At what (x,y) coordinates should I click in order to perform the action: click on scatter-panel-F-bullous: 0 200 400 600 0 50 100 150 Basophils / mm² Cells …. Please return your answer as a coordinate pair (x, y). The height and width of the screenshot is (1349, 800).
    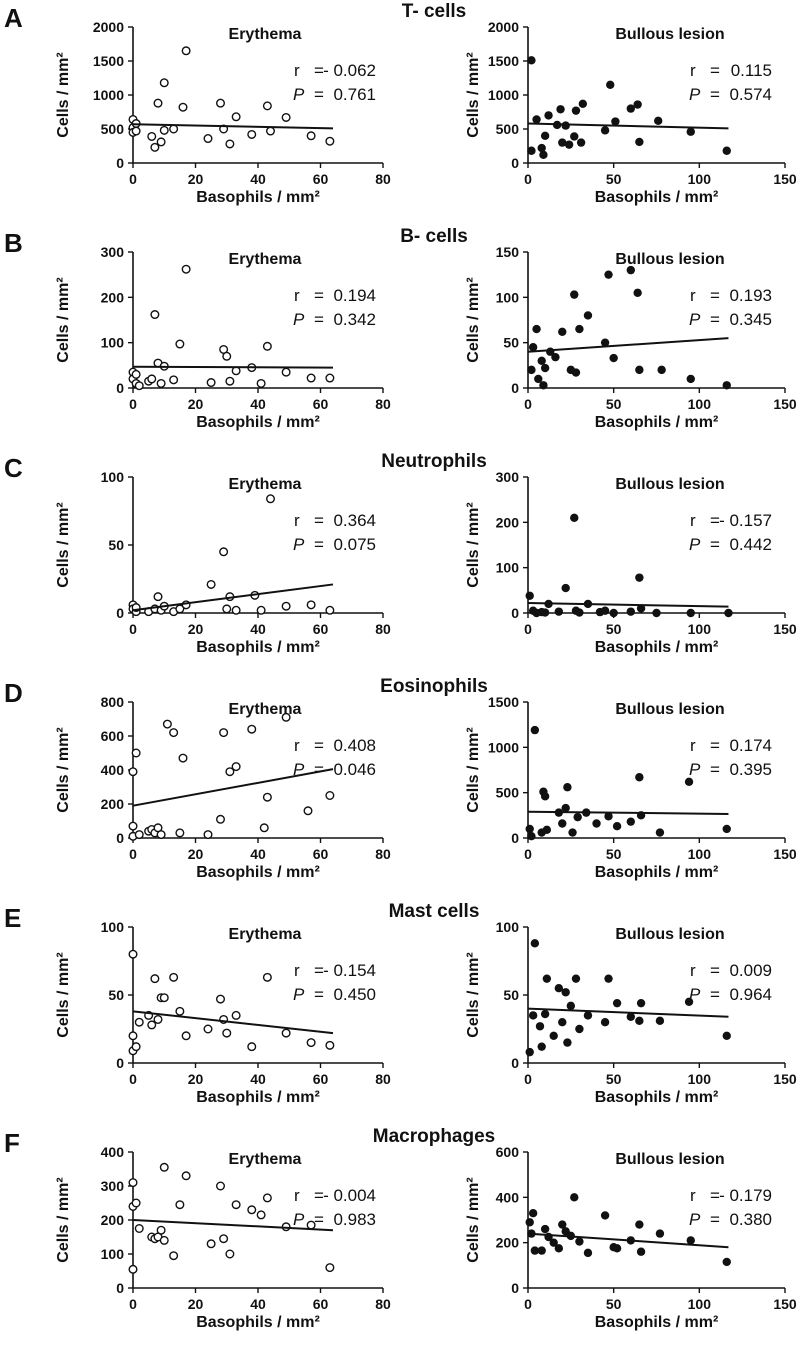
    Looking at the image, I should click on (631, 1237).